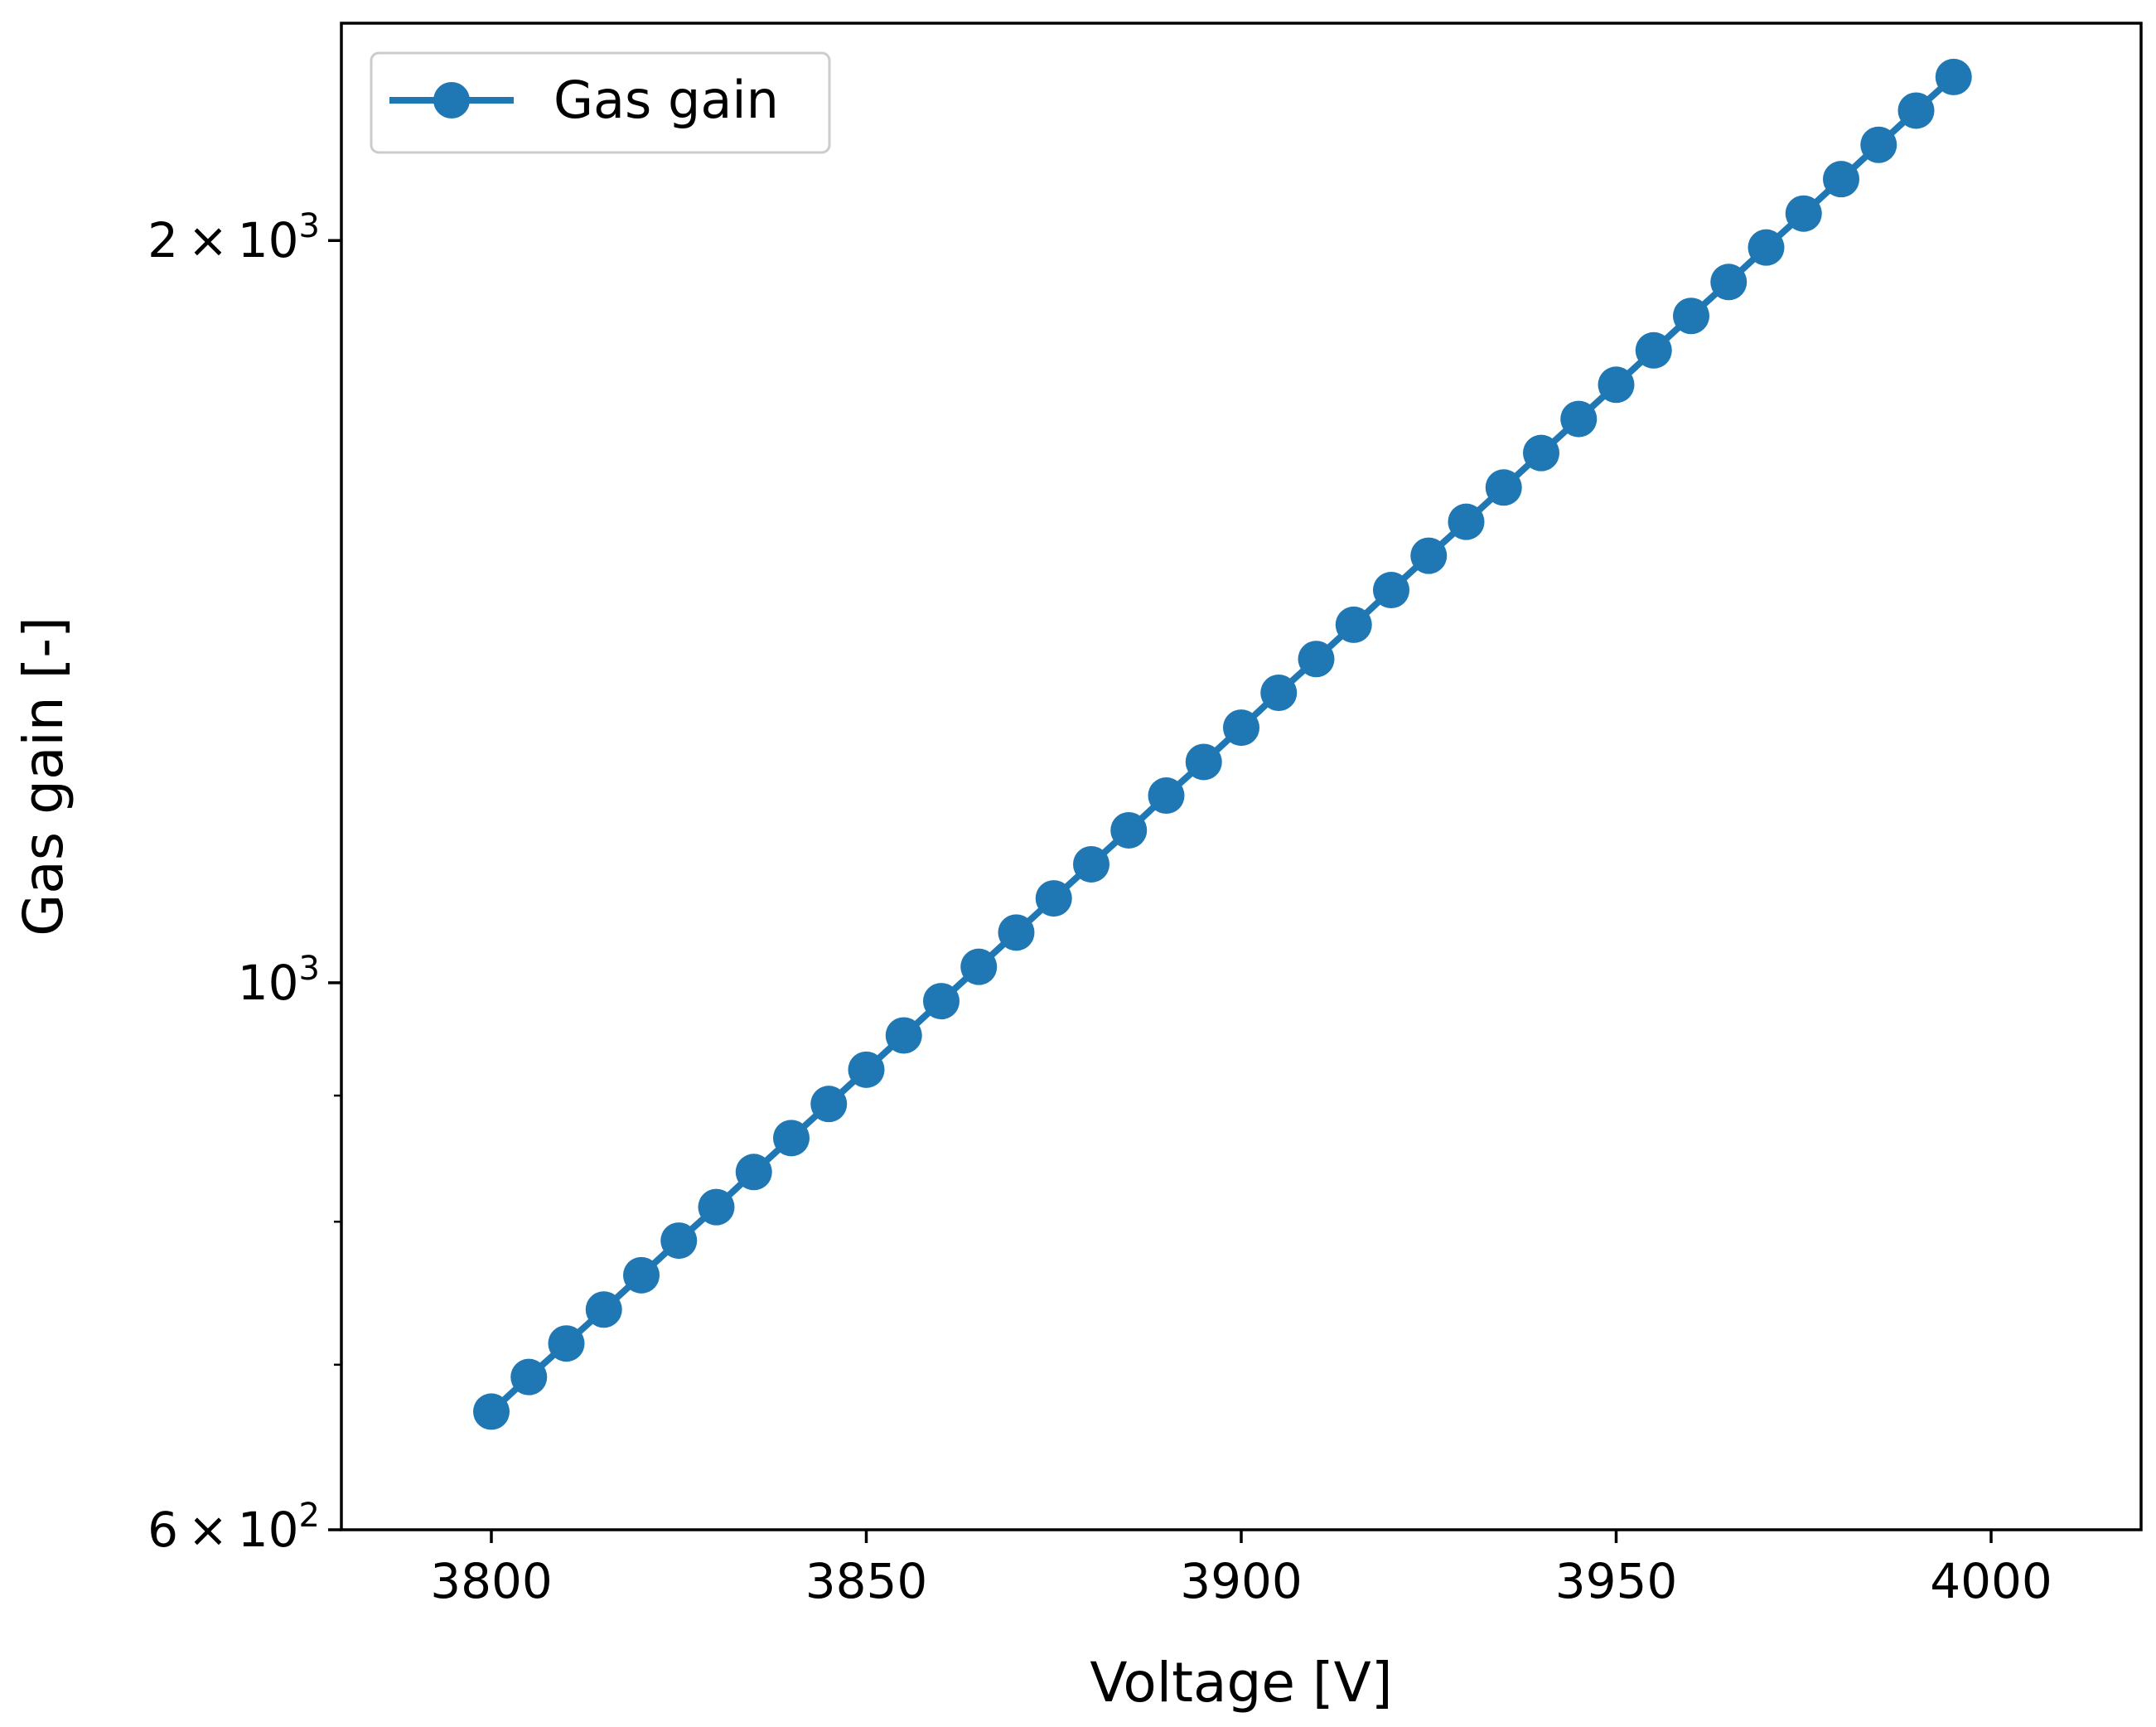  I want to click on x-tick-label: 3950, so click(1616, 1581).